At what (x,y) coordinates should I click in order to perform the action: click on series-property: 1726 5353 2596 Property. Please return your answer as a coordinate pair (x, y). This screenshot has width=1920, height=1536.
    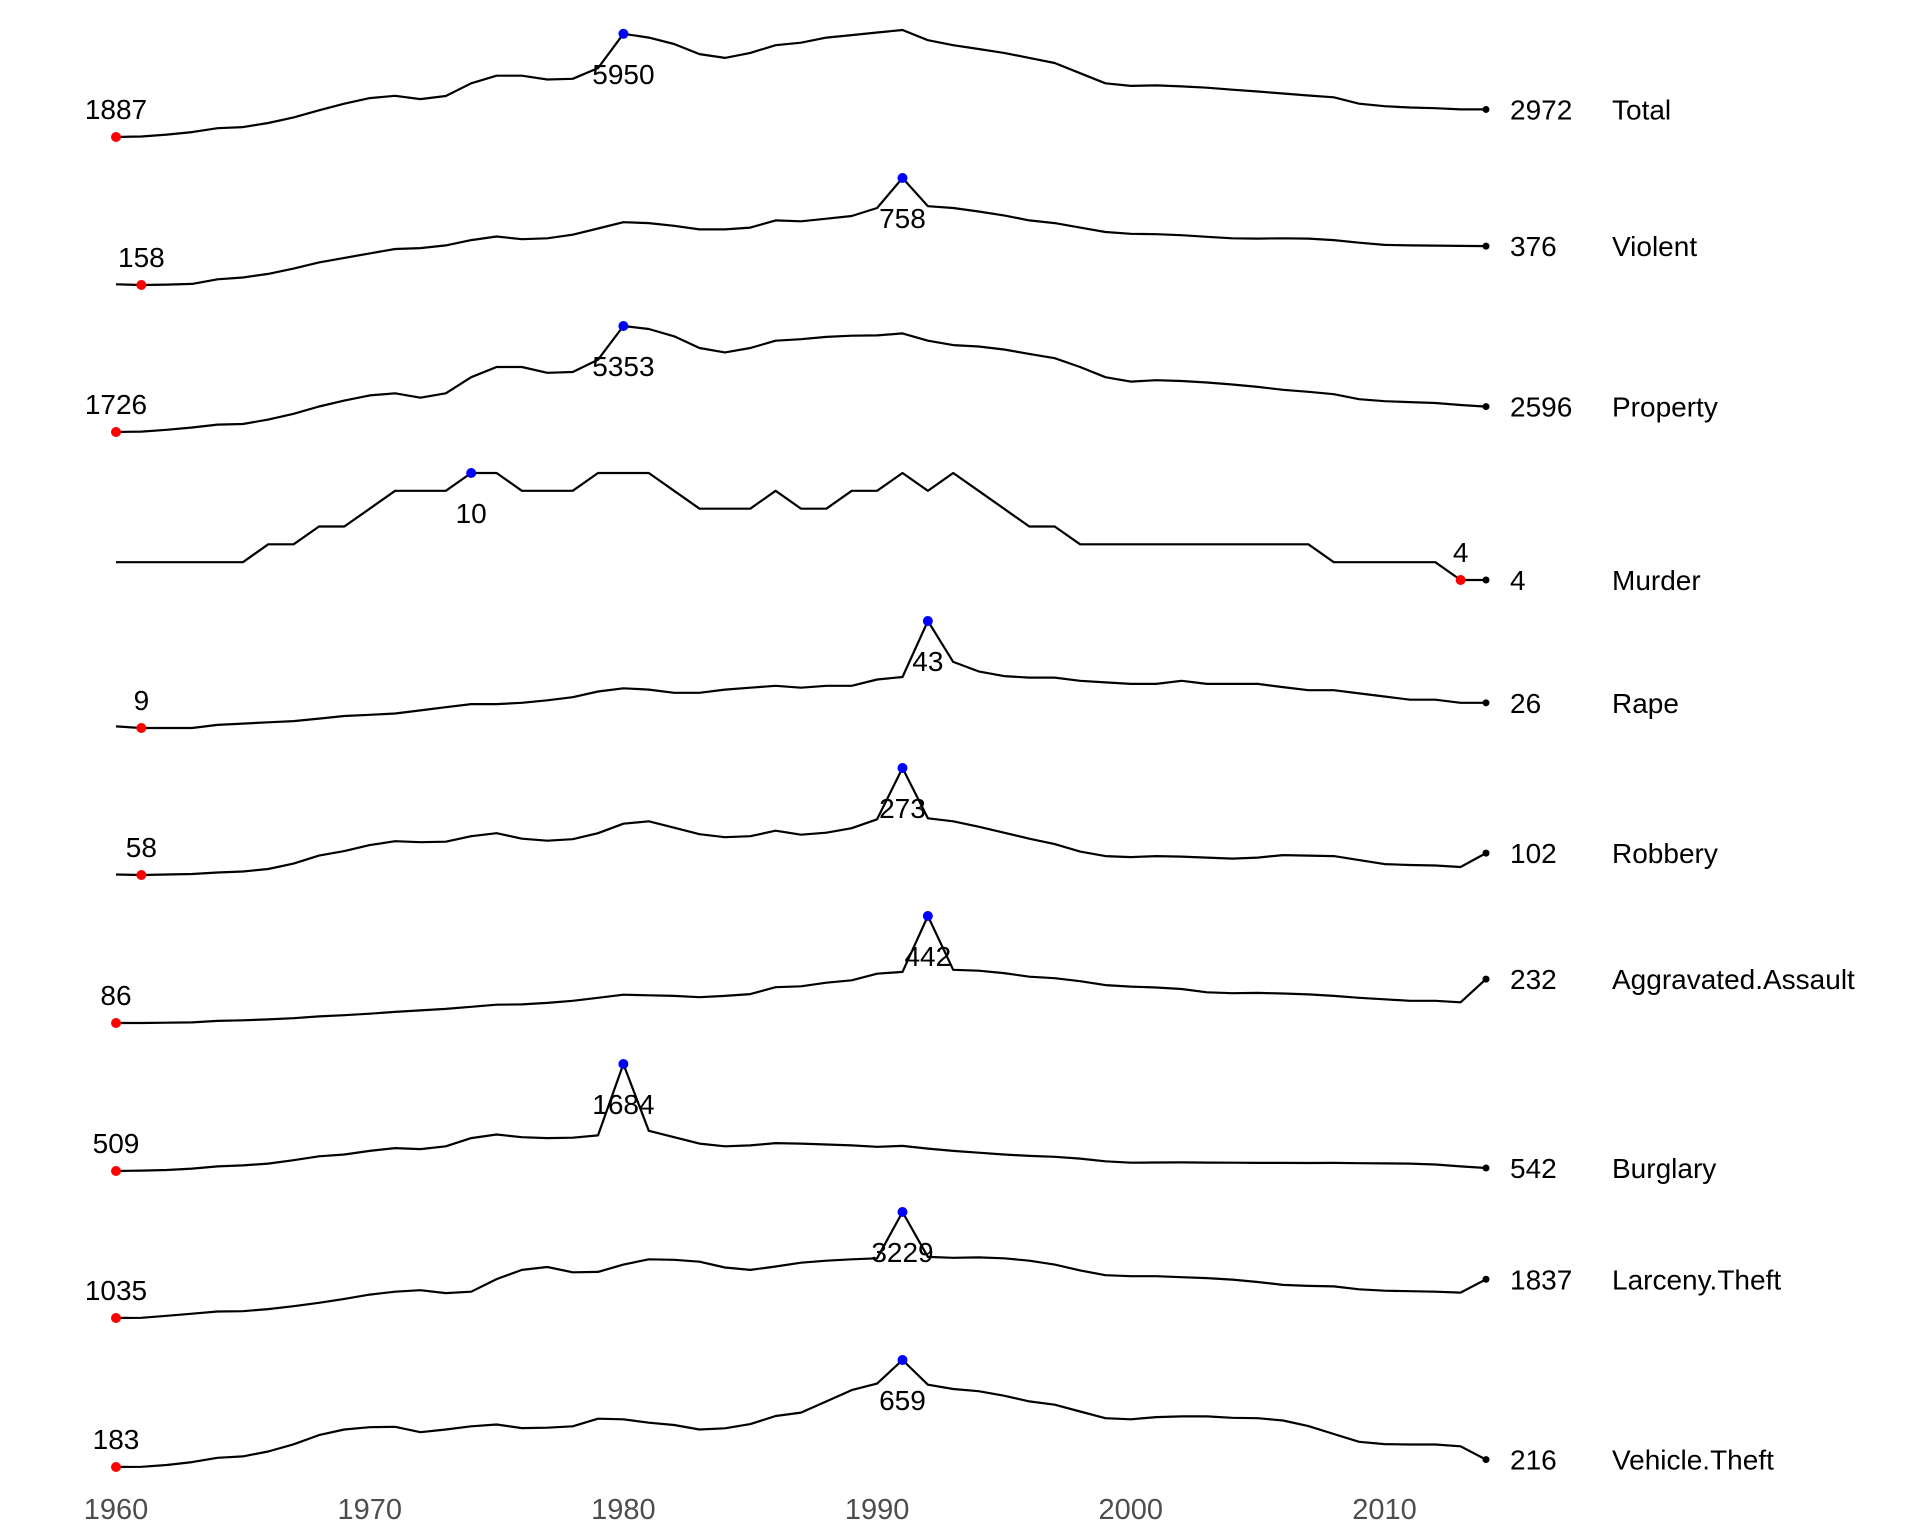
    Looking at the image, I should click on (901, 379).